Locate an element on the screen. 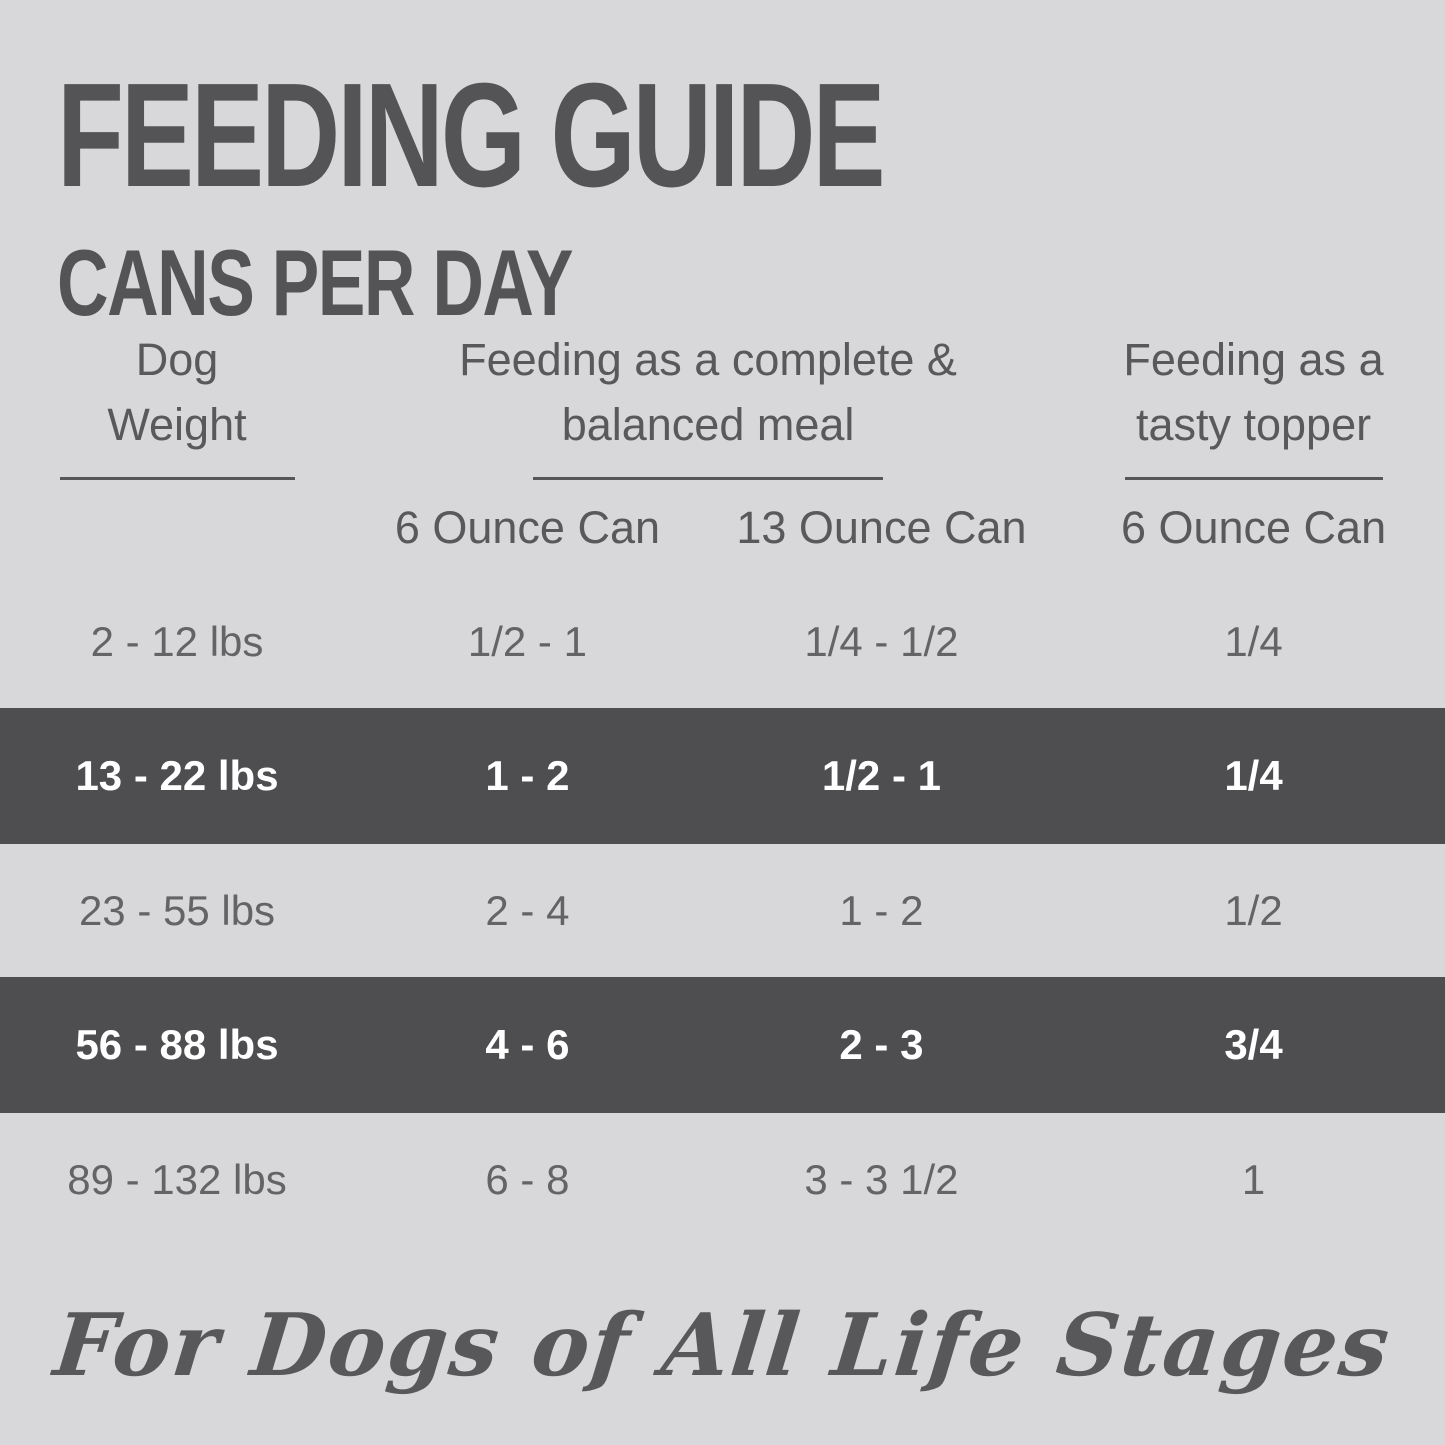 The height and width of the screenshot is (1445, 1445). cell-6oz-topper: 1 is located at coordinates (1253, 1179).